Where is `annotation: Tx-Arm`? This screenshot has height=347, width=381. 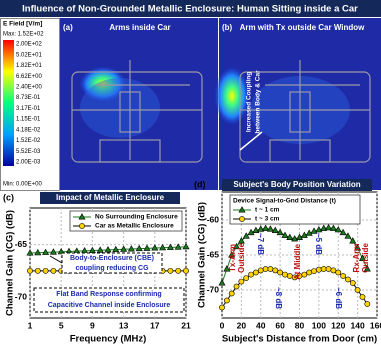 annotation: Tx-Arm is located at coordinates (232, 258).